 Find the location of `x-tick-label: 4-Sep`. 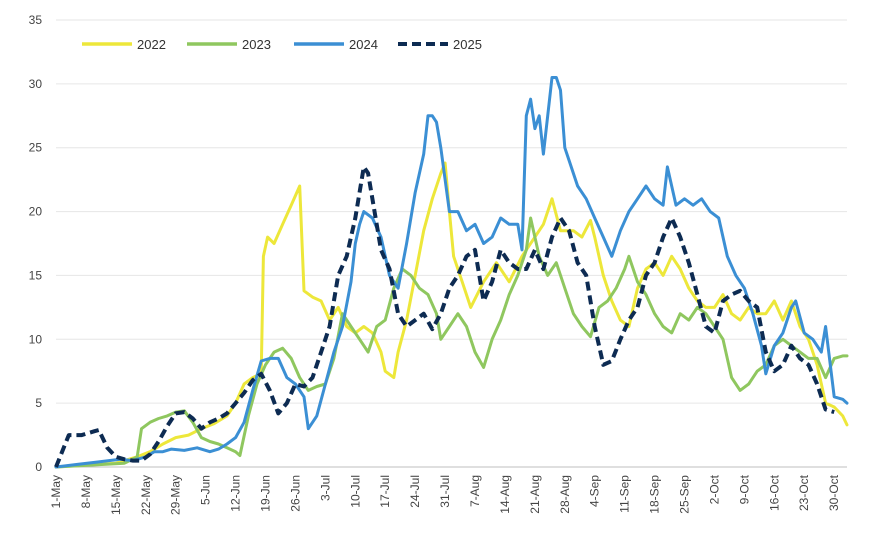

x-tick-label: 4-Sep is located at coordinates (595, 491).